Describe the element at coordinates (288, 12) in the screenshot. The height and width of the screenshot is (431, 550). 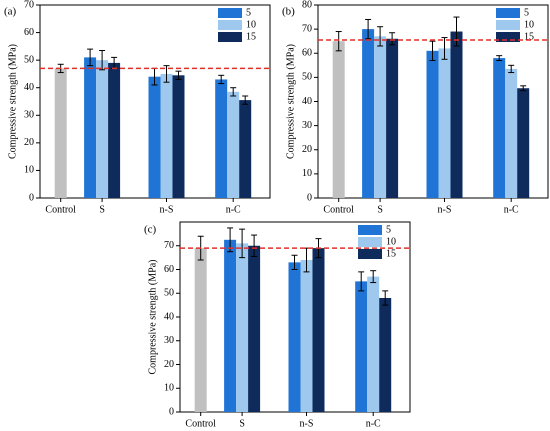
I see `panel-label: (b)` at that location.